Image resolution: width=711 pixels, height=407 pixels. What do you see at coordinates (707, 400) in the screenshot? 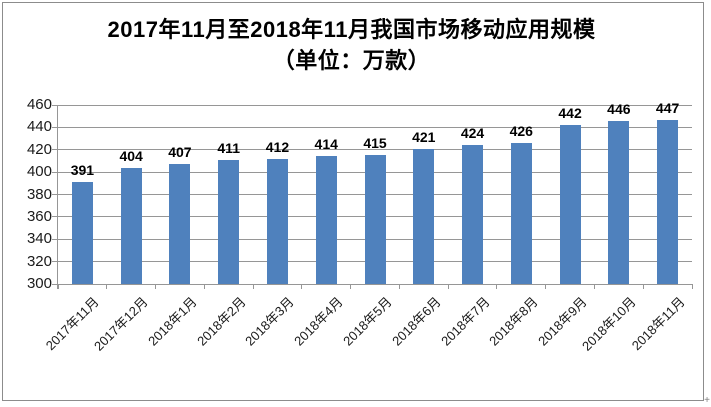
I see `resize-cursor-mark: +` at bounding box center [707, 400].